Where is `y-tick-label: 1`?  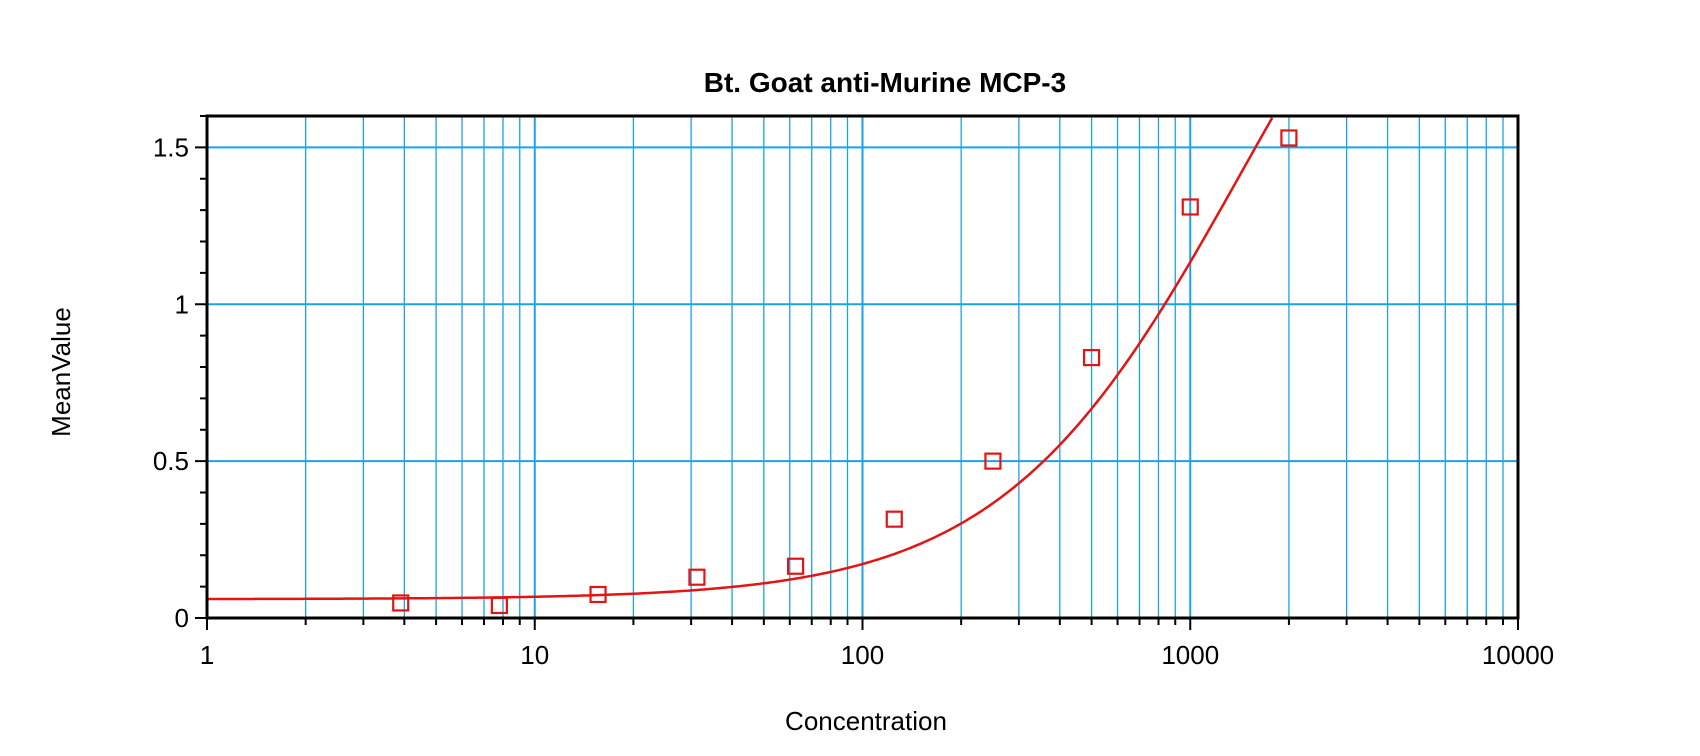 y-tick-label: 1 is located at coordinates (182, 304).